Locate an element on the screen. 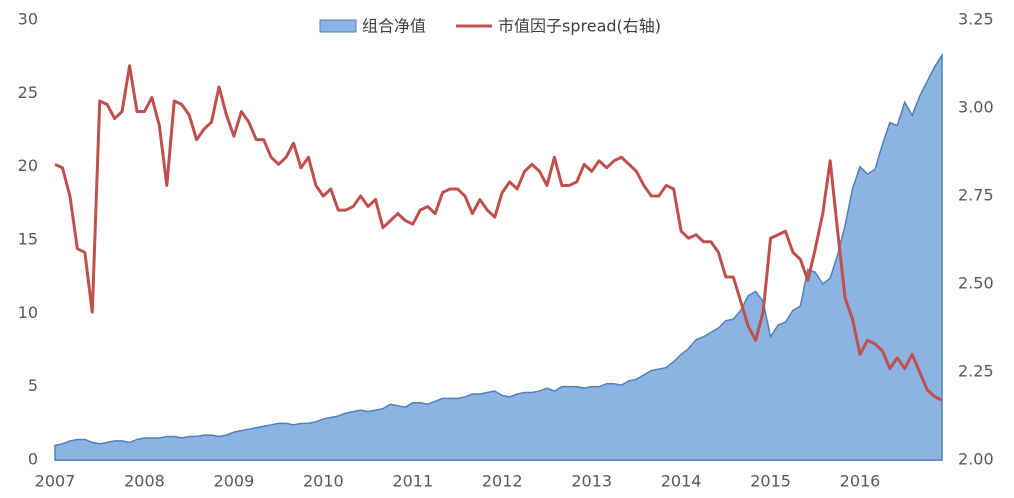 This screenshot has height=498, width=1014. x-tick-label: 2008 is located at coordinates (144, 481).